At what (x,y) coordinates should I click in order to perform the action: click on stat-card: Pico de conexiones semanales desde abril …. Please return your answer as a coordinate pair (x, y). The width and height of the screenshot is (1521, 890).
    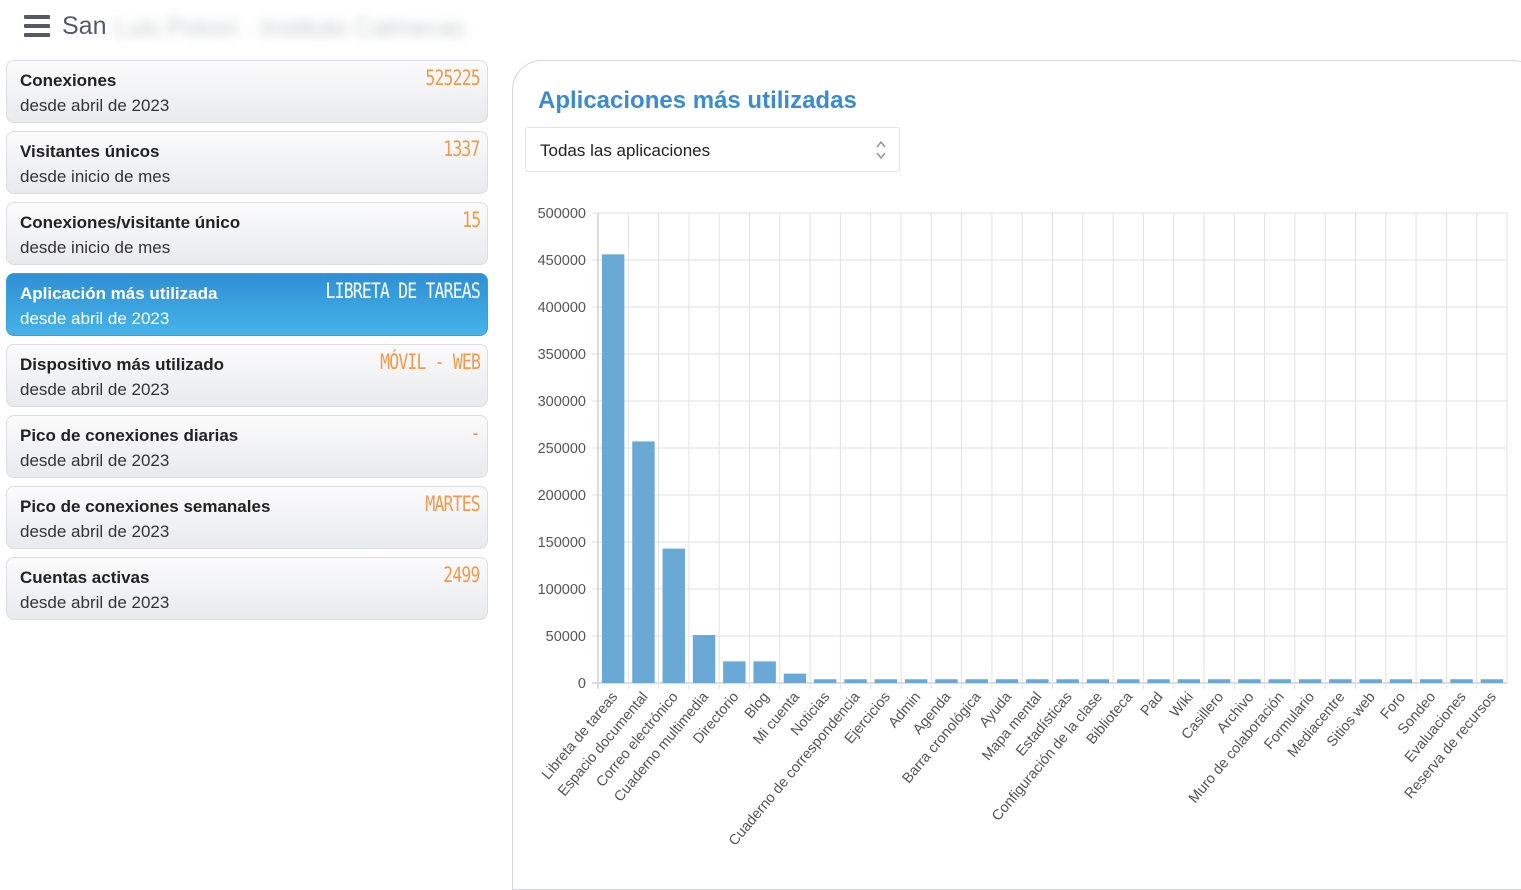
    Looking at the image, I should click on (247, 517).